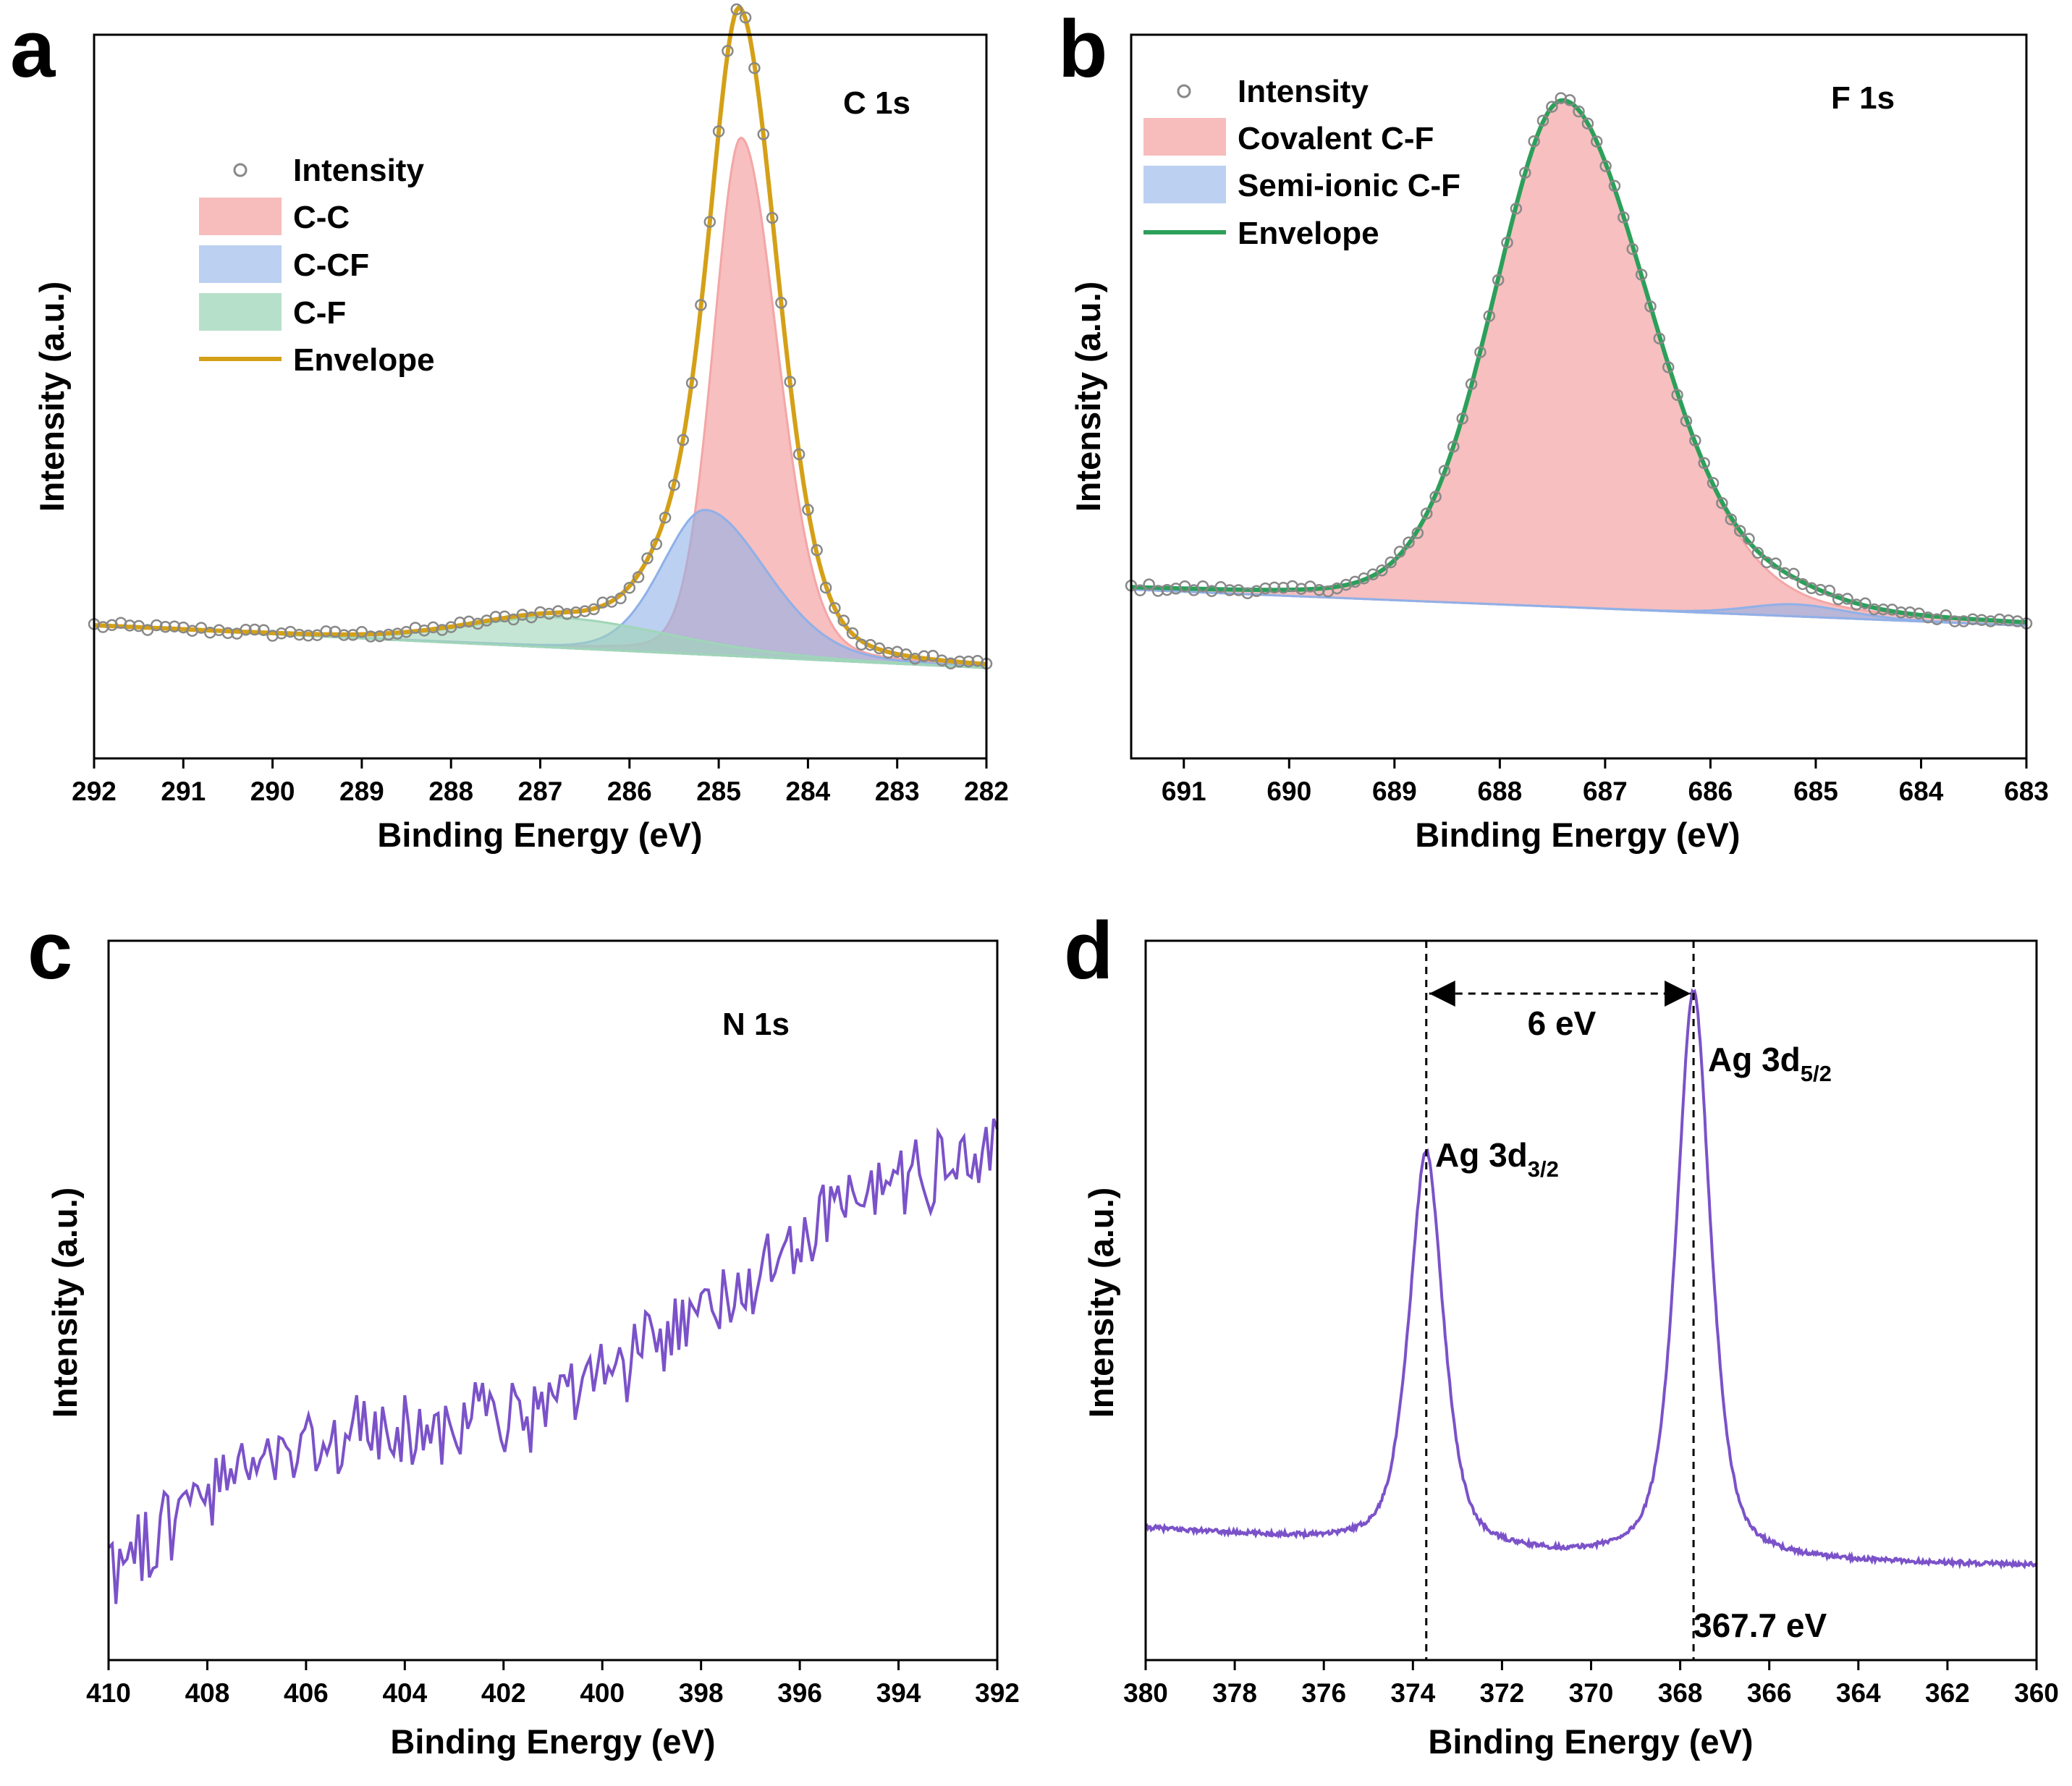  I want to click on x-tick-label: 691, so click(1184, 791).